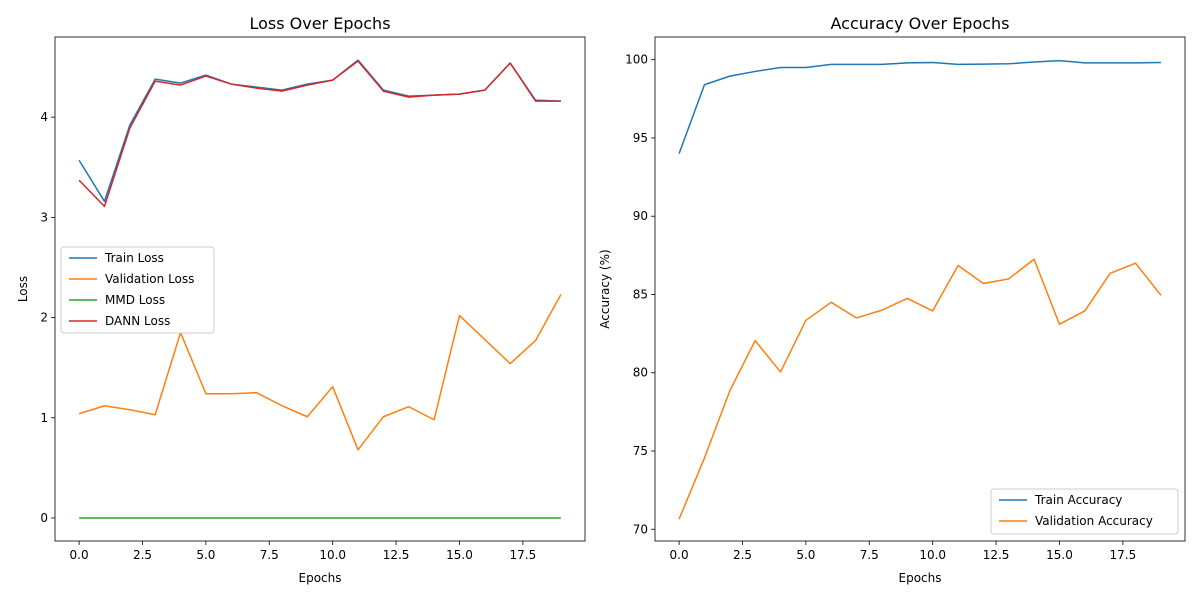 This screenshot has width=1200, height=604. What do you see at coordinates (640, 138) in the screenshot?
I see `y-tick-label: 95` at bounding box center [640, 138].